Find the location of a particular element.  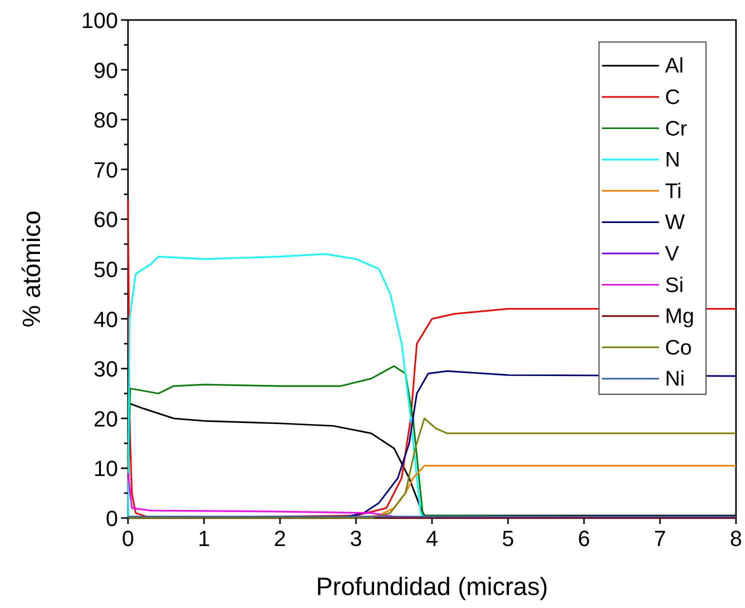

x-tick-label: 1 is located at coordinates (204, 538).